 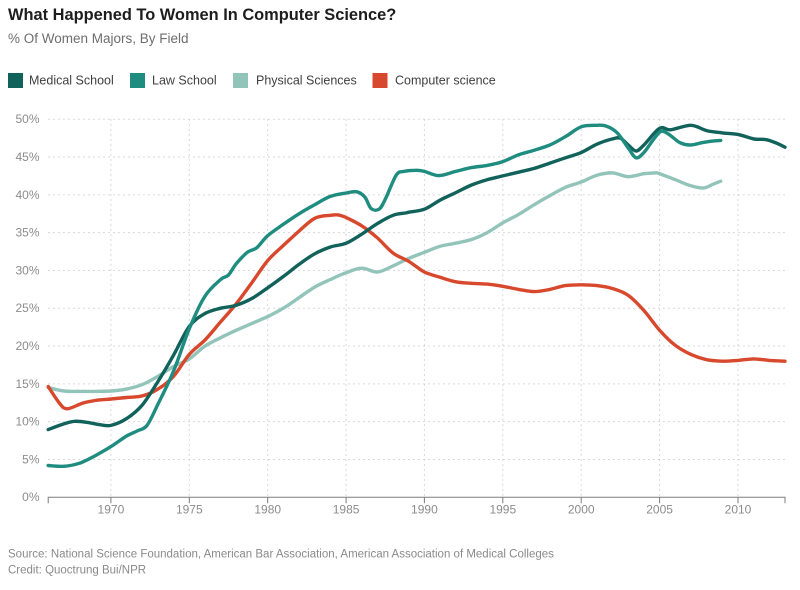 I want to click on svg-text: 1995, so click(x=502, y=510).